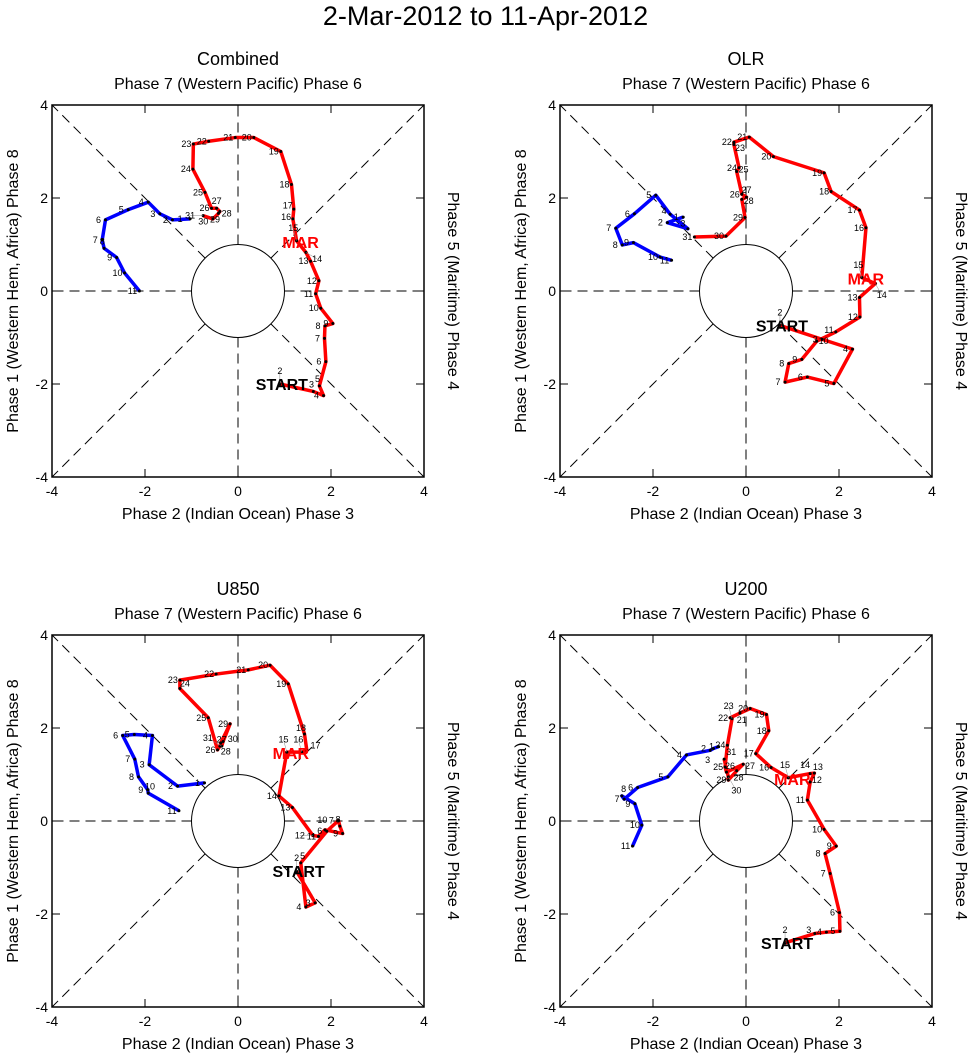 This screenshot has height=1059, width=971. I want to click on top-axis-label: Phase 7 (Western Pacific) Phase 6, so click(746, 84).